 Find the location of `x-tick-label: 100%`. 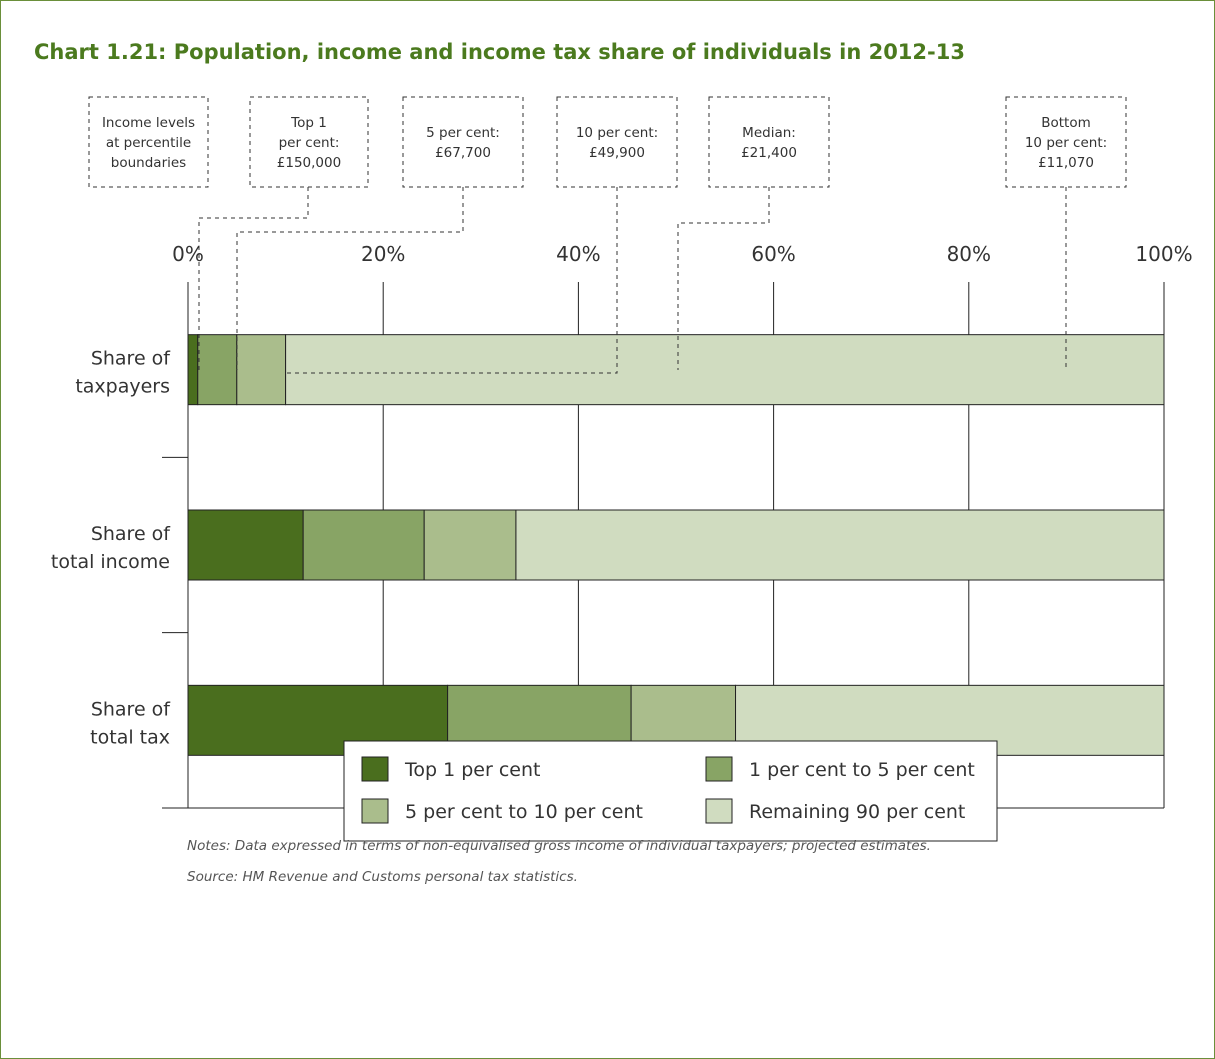

x-tick-label: 100% is located at coordinates (1163, 254).